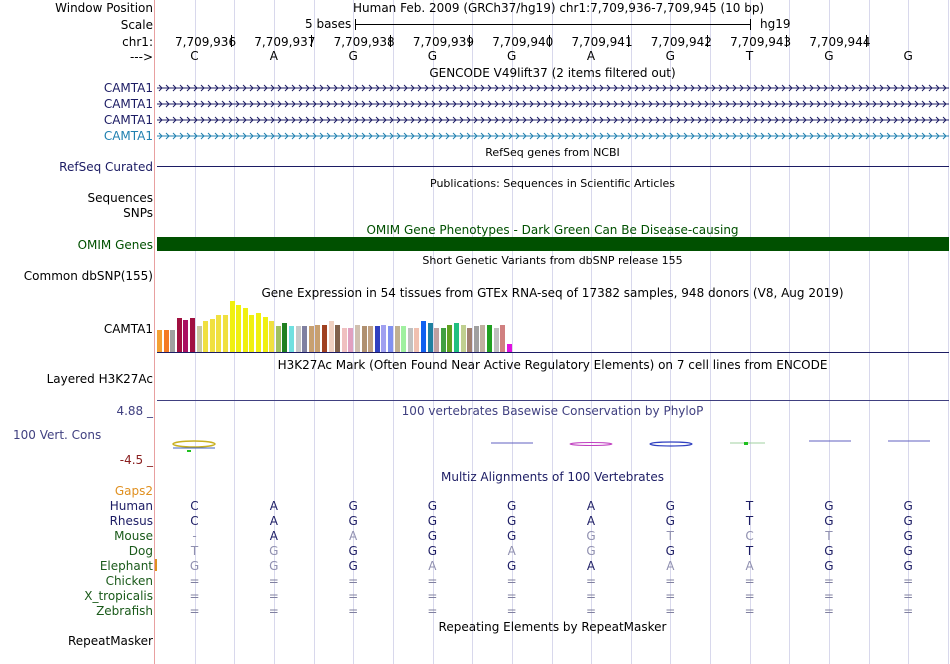 Image resolution: width=950 pixels, height=664 pixels. What do you see at coordinates (106, 167) in the screenshot?
I see `refseq-label: RefSeq Curated` at bounding box center [106, 167].